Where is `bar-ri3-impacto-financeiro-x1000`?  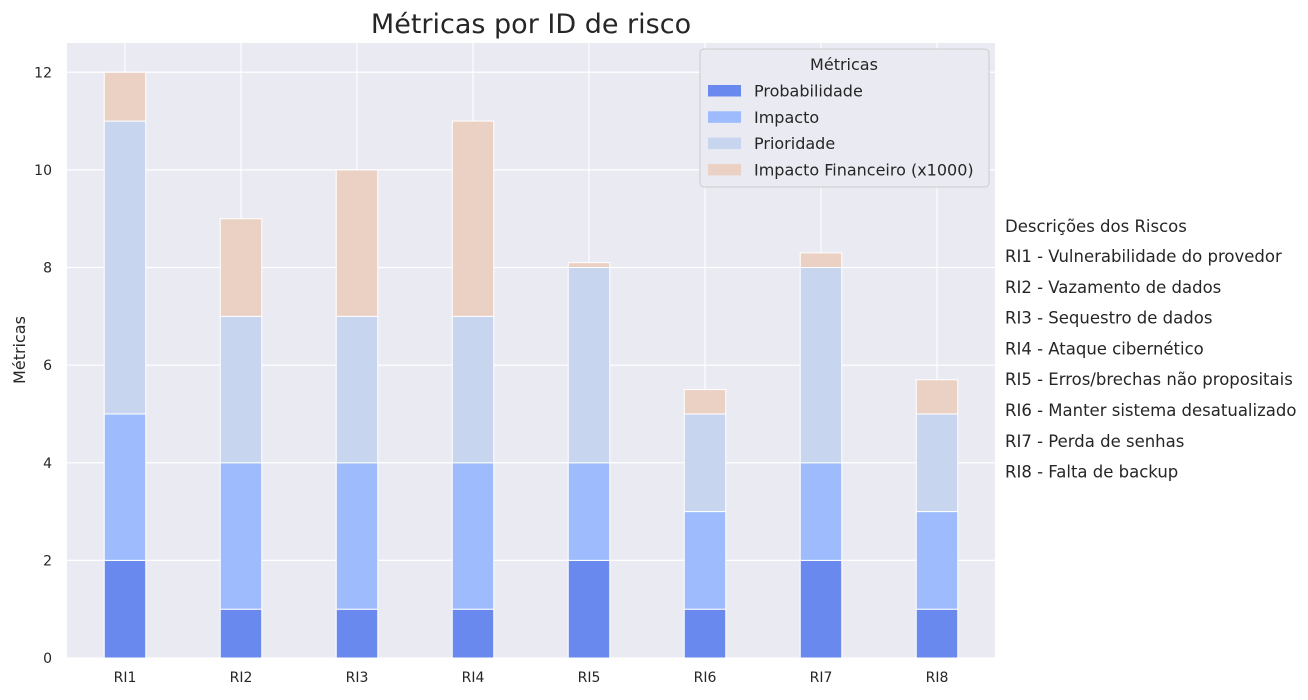
bar-ri3-impacto-financeiro-x1000 is located at coordinates (357, 243).